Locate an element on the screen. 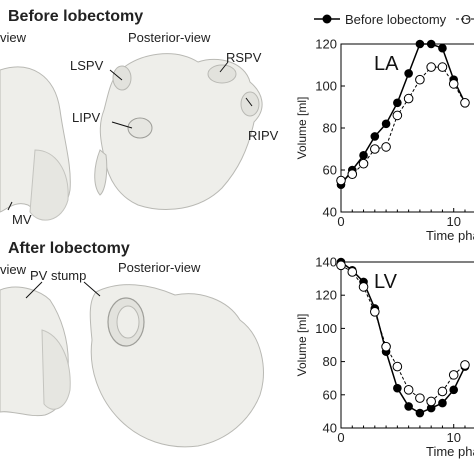  chart-1-xlabel: Time pha is located at coordinates (450, 451).